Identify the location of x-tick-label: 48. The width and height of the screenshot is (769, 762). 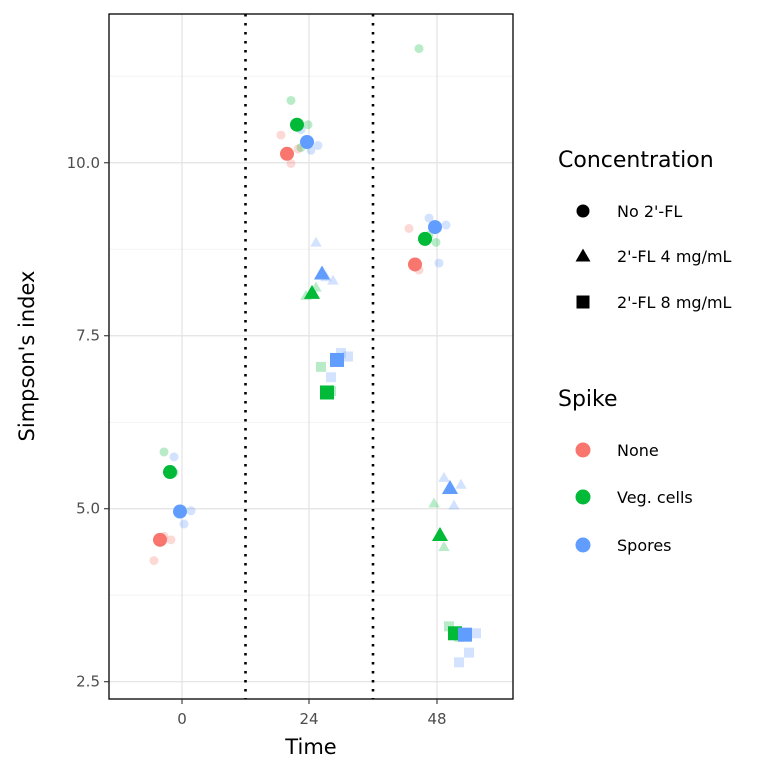
(436, 719).